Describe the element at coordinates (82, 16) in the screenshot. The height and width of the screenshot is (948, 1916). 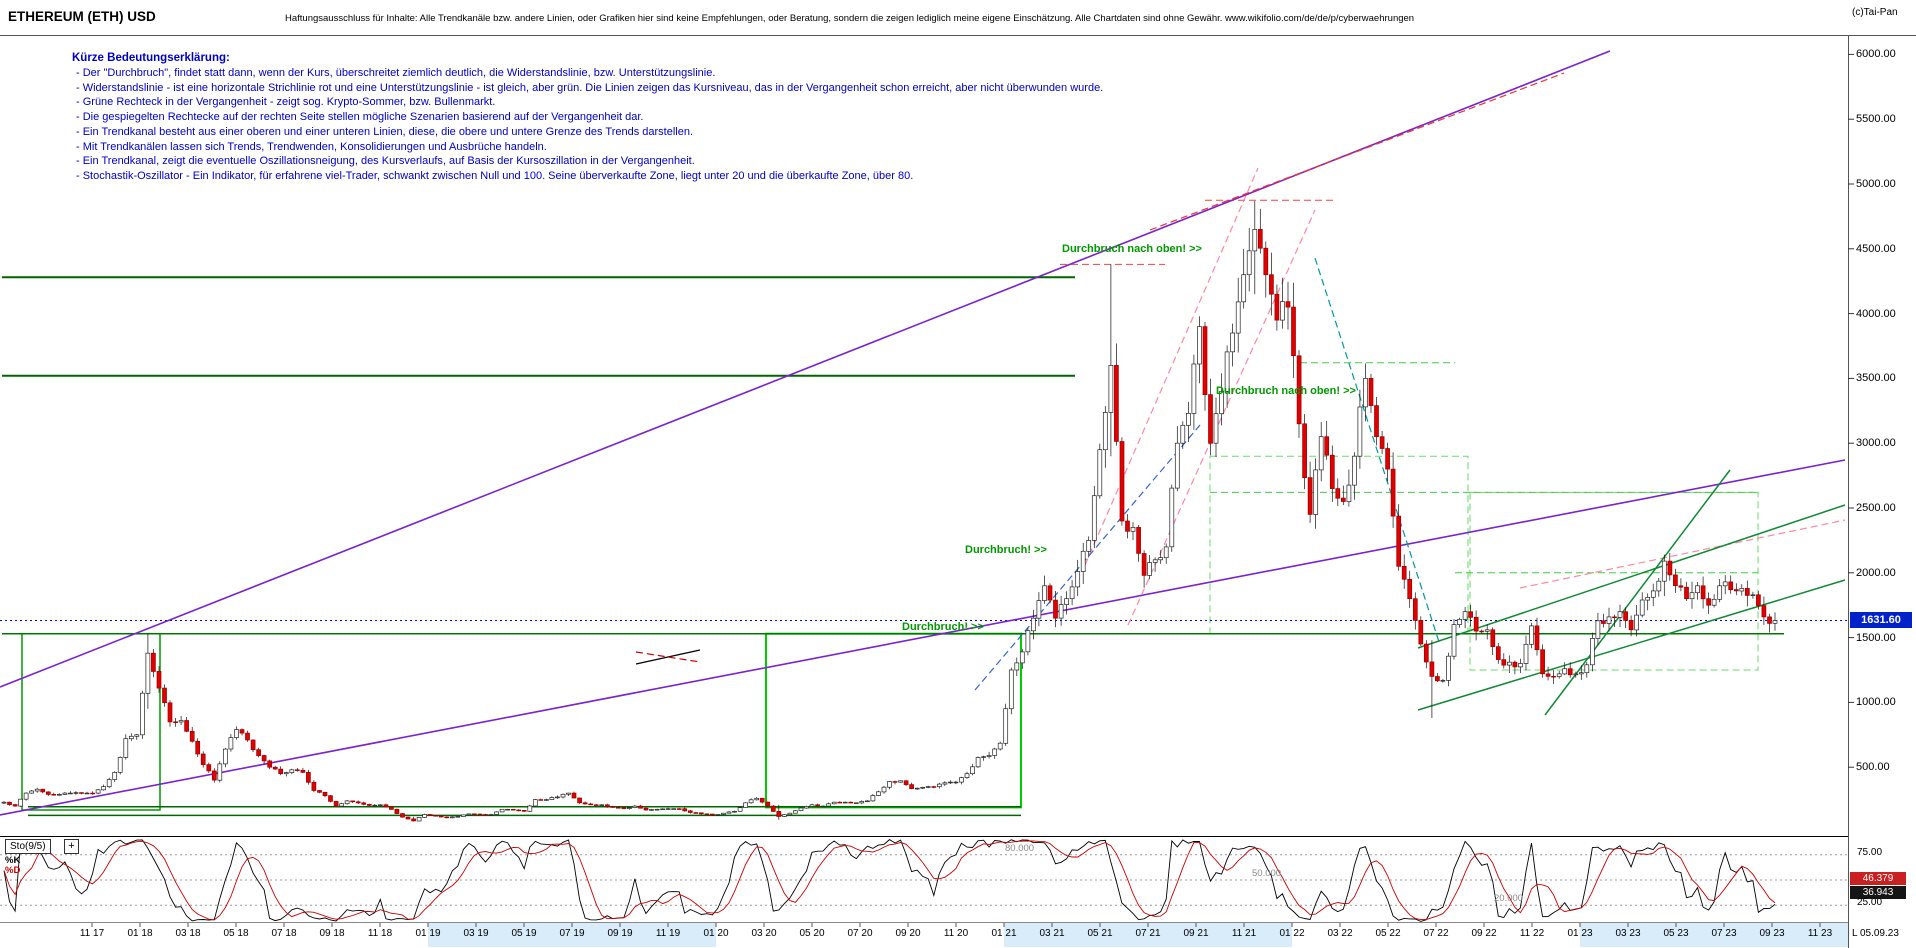
I see `symbol-title: ETHEREUM (ETH) USD` at that location.